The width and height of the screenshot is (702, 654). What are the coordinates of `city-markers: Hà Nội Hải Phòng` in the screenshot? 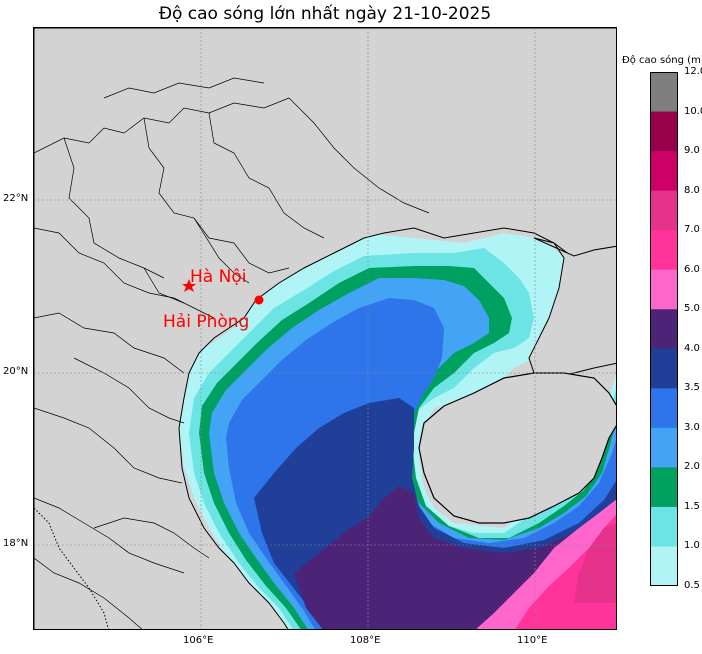 It's located at (213, 299).